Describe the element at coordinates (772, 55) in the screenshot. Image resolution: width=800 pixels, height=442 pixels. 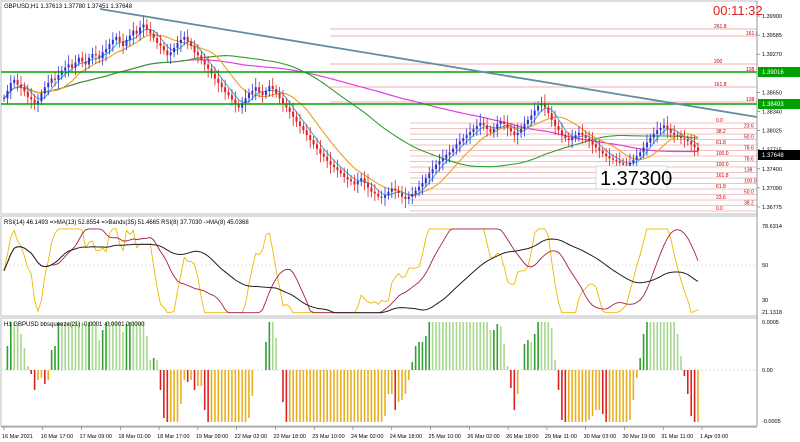
I see `price-tick-label: 1.39270` at that location.